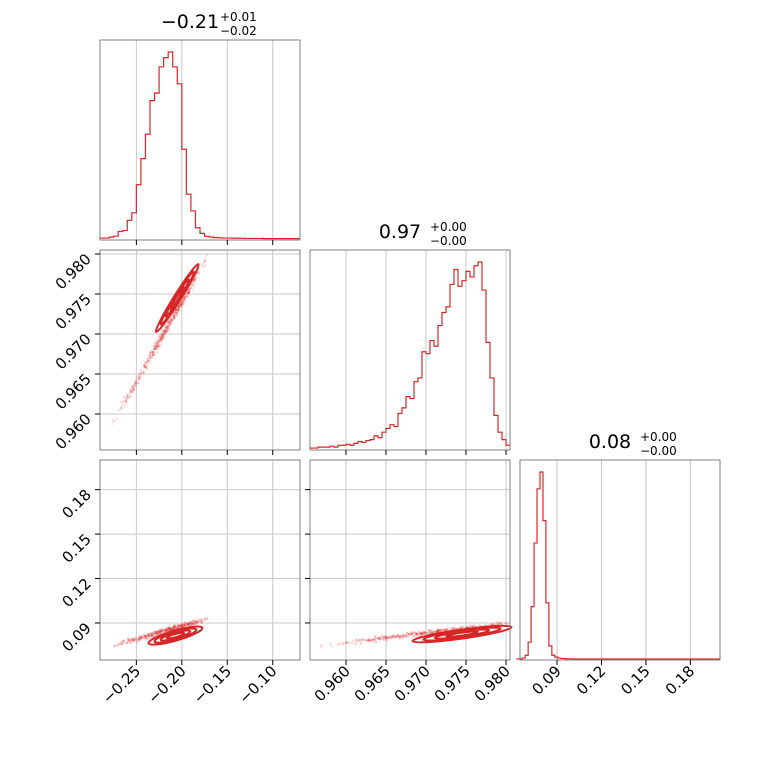 This screenshot has height=760, width=760. I want to click on density-contour, so click(462, 634).